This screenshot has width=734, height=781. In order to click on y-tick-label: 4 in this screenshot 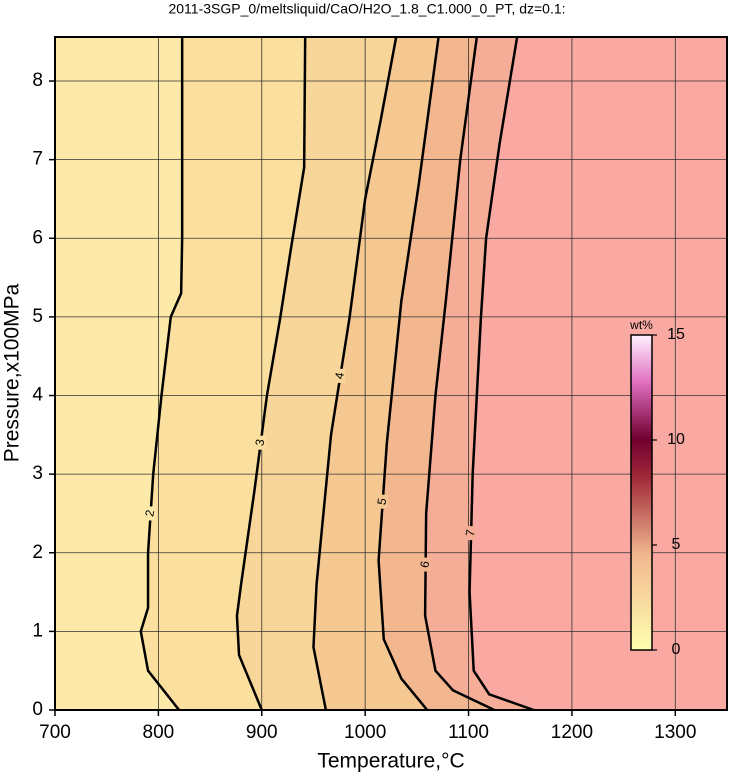, I will do `click(37, 395)`.